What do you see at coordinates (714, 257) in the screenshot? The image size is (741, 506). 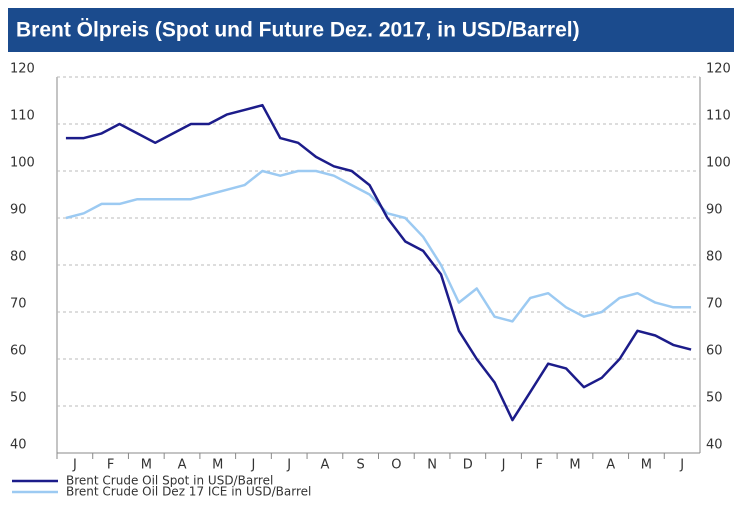 I see `y2-tick-label: 80` at bounding box center [714, 257].